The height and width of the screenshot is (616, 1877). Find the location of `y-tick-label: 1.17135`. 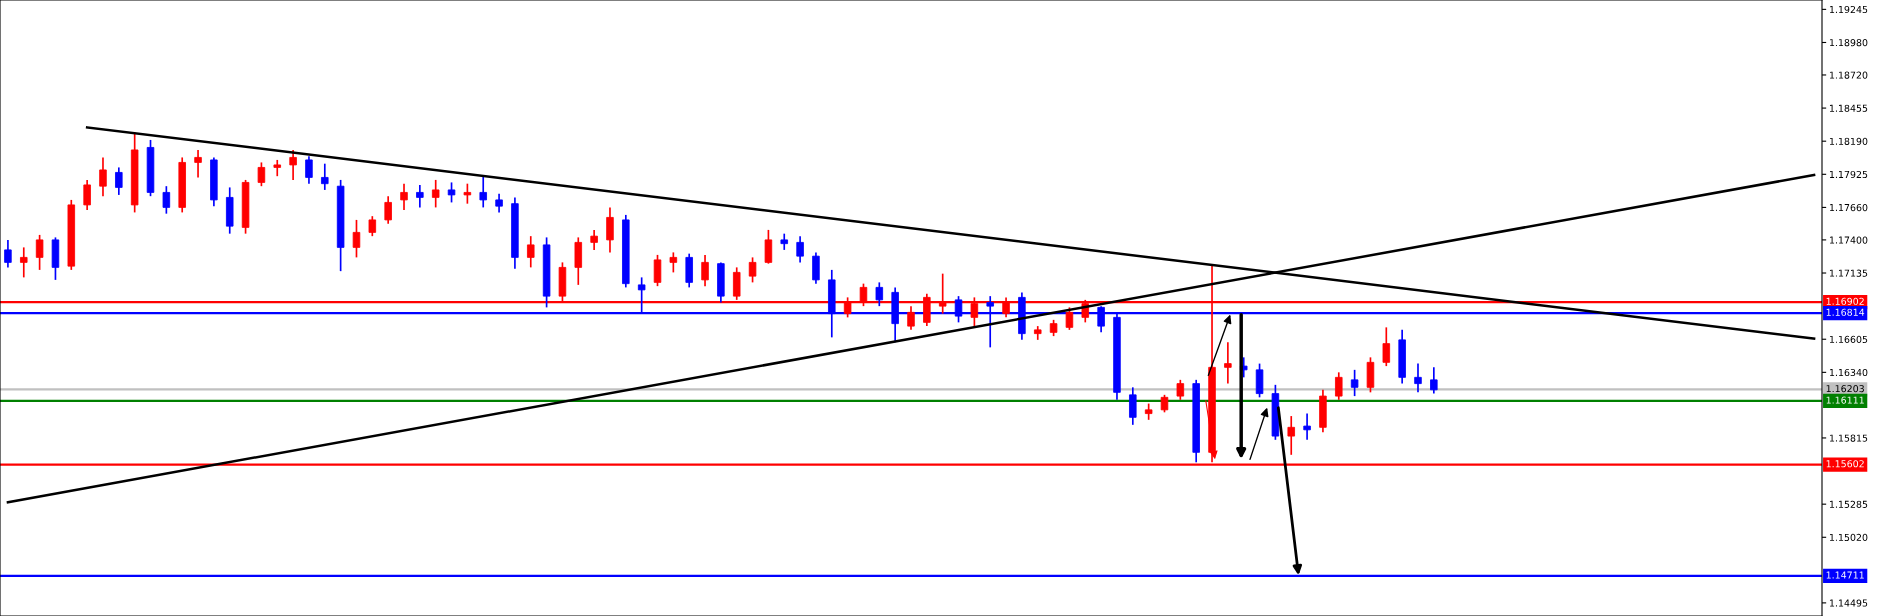

y-tick-label: 1.17135 is located at coordinates (1848, 273).